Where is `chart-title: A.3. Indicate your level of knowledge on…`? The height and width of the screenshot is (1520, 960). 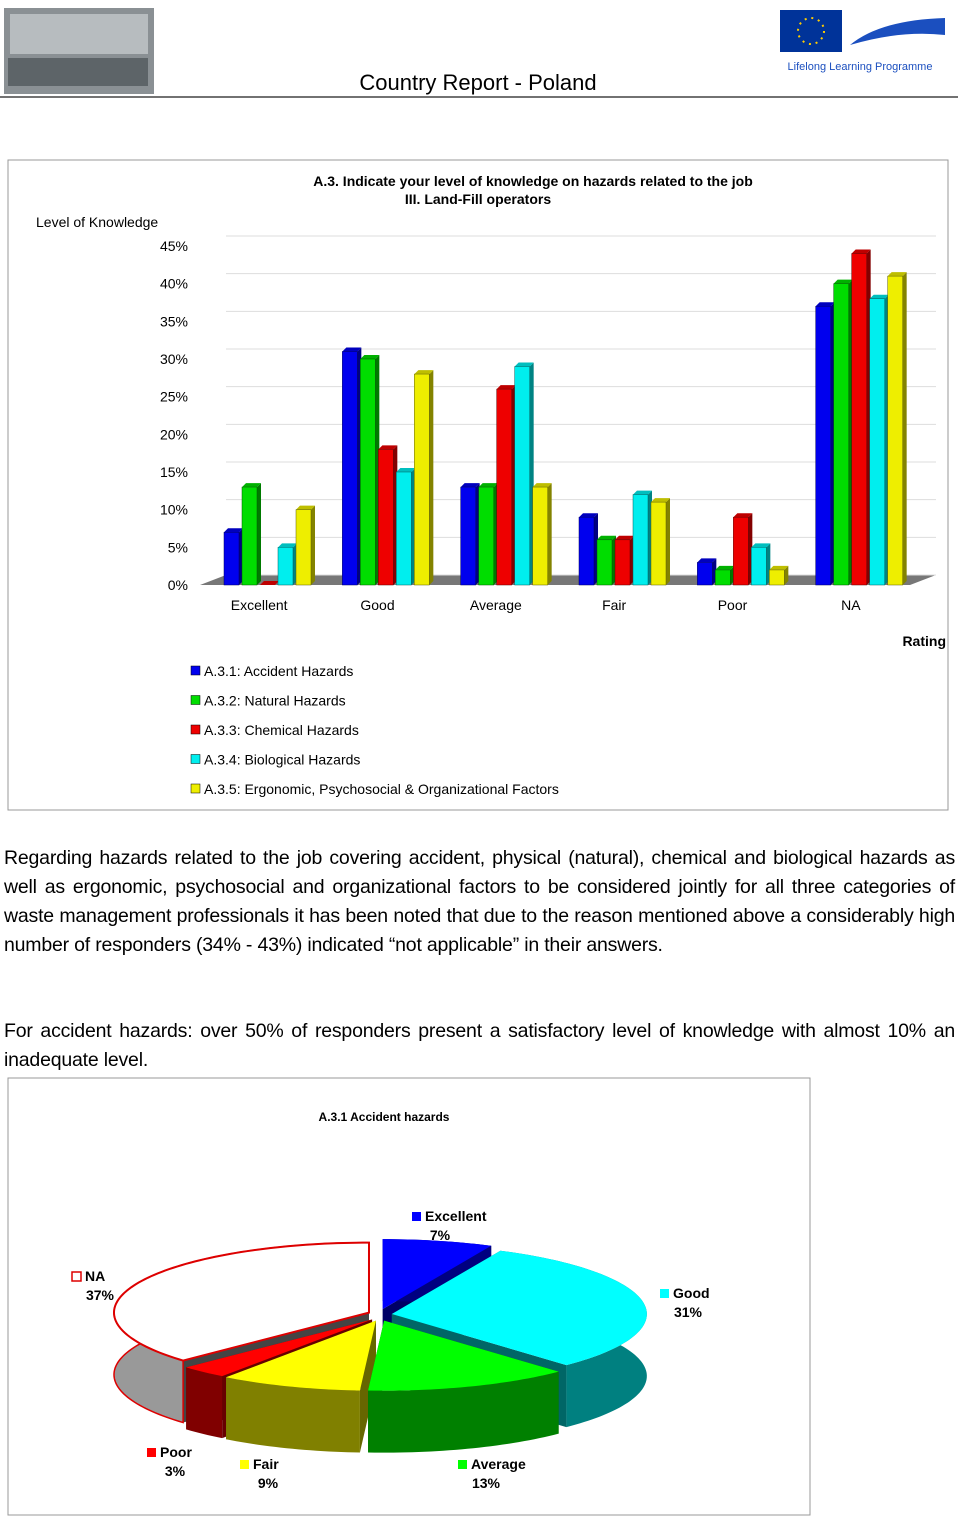 chart-title: A.3. Indicate your level of knowledge on… is located at coordinates (533, 181).